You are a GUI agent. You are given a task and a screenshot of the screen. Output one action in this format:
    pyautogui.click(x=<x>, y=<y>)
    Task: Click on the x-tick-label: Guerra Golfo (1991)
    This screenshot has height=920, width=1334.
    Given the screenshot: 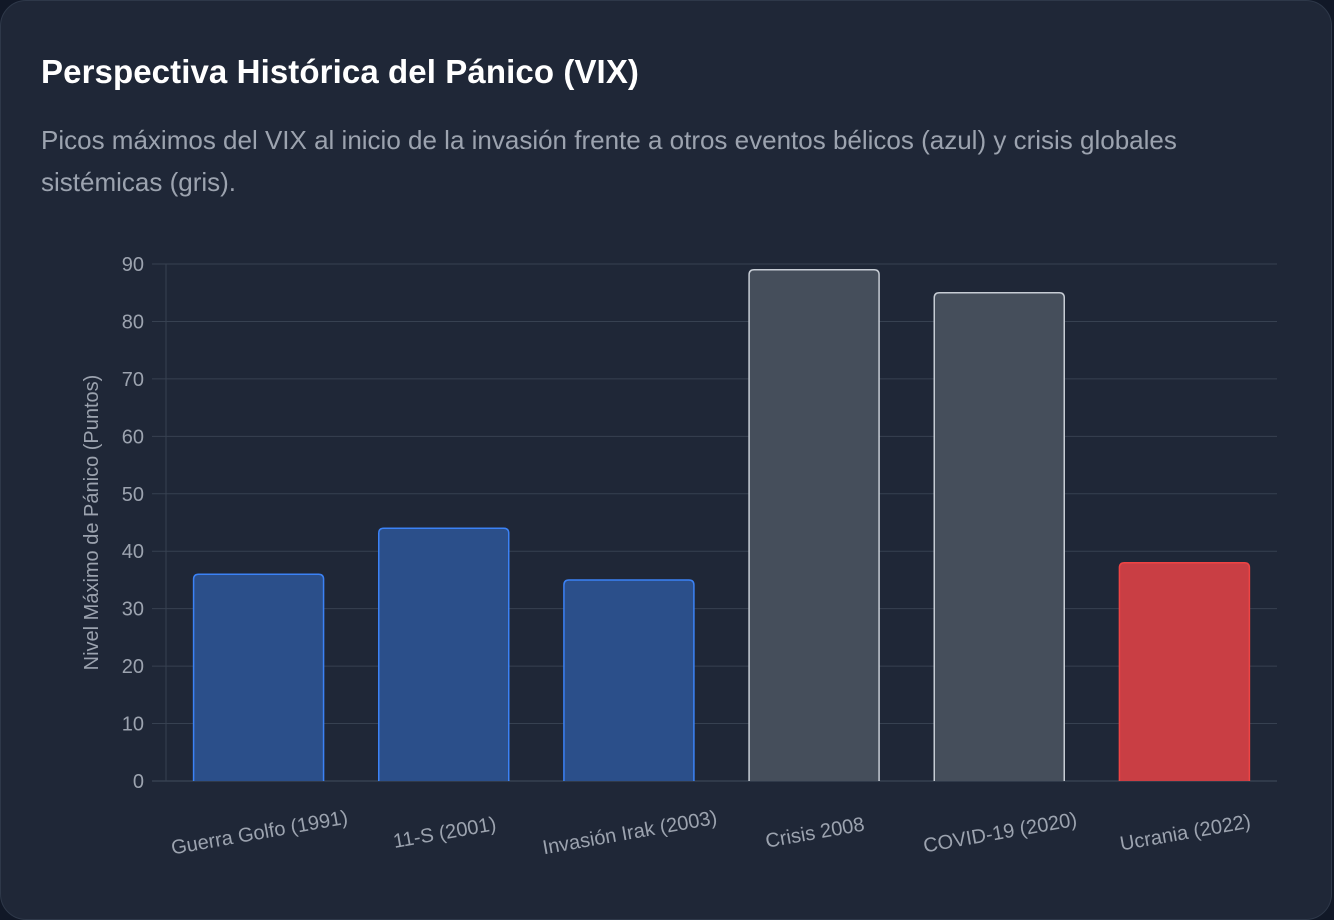 What is the action you would take?
    pyautogui.click(x=259, y=833)
    